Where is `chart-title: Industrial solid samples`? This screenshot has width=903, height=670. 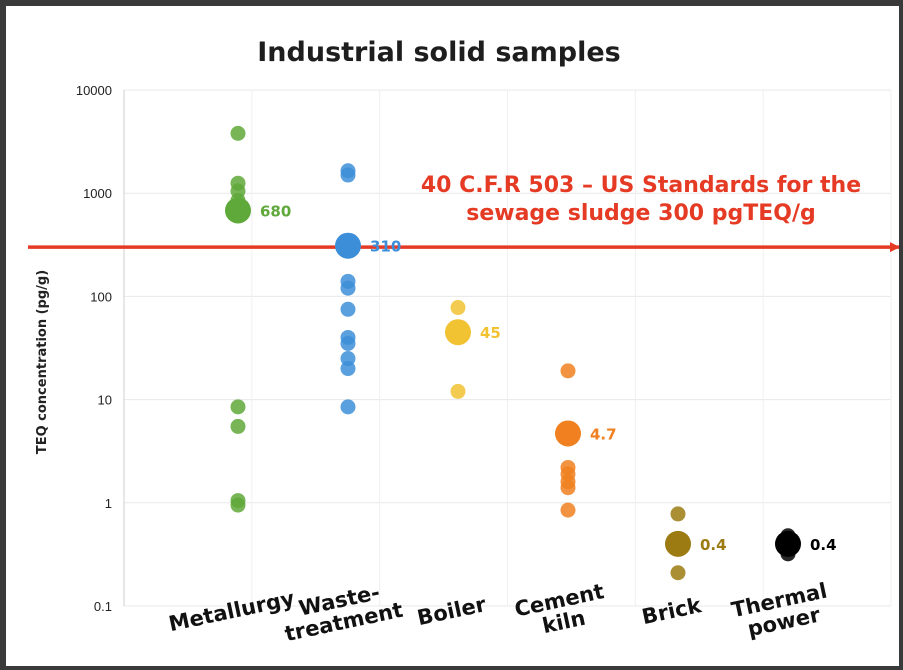
chart-title: Industrial solid samples is located at coordinates (439, 52).